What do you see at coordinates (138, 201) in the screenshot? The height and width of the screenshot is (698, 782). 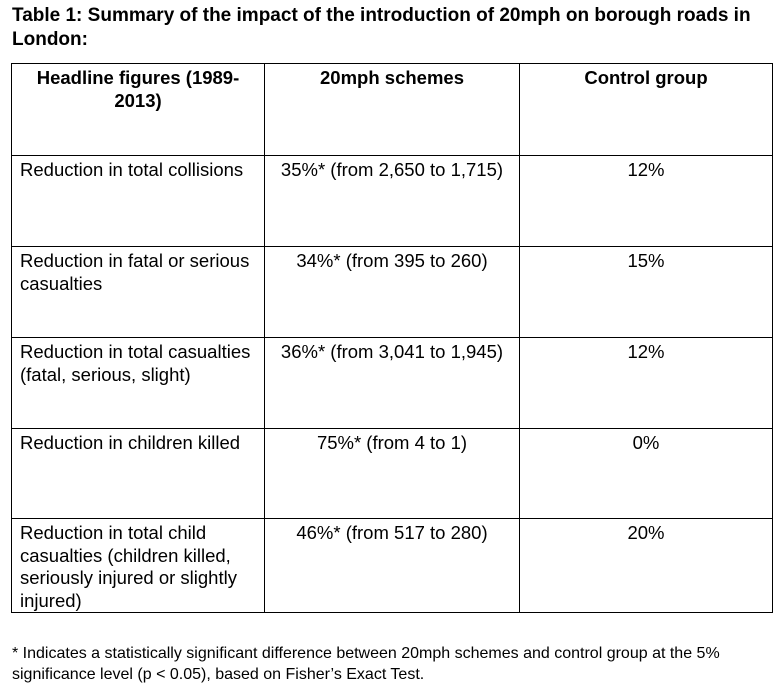 I see `row-label: Reduction in total collisions` at bounding box center [138, 201].